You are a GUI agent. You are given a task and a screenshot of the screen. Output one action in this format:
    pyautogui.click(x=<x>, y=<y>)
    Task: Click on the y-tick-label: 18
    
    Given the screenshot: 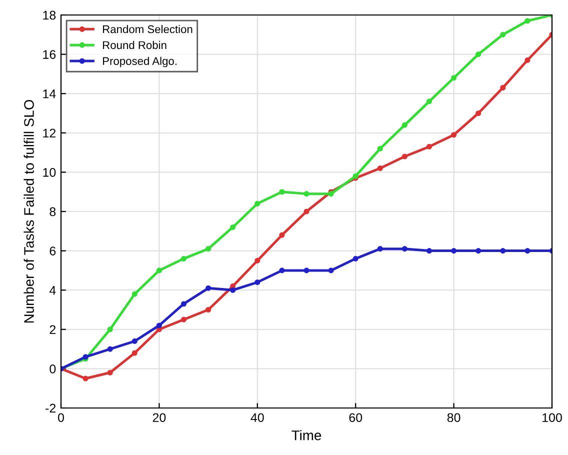 What is the action you would take?
    pyautogui.click(x=49, y=15)
    